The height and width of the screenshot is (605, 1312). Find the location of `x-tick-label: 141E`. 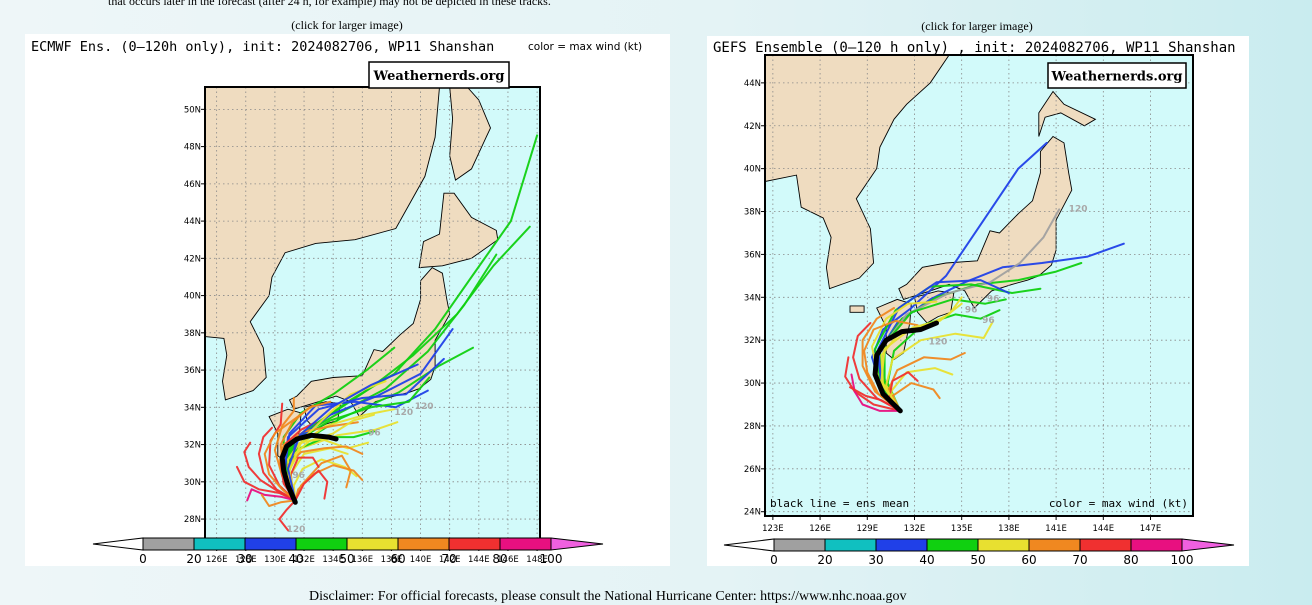

x-tick-label: 141E is located at coordinates (1056, 529).